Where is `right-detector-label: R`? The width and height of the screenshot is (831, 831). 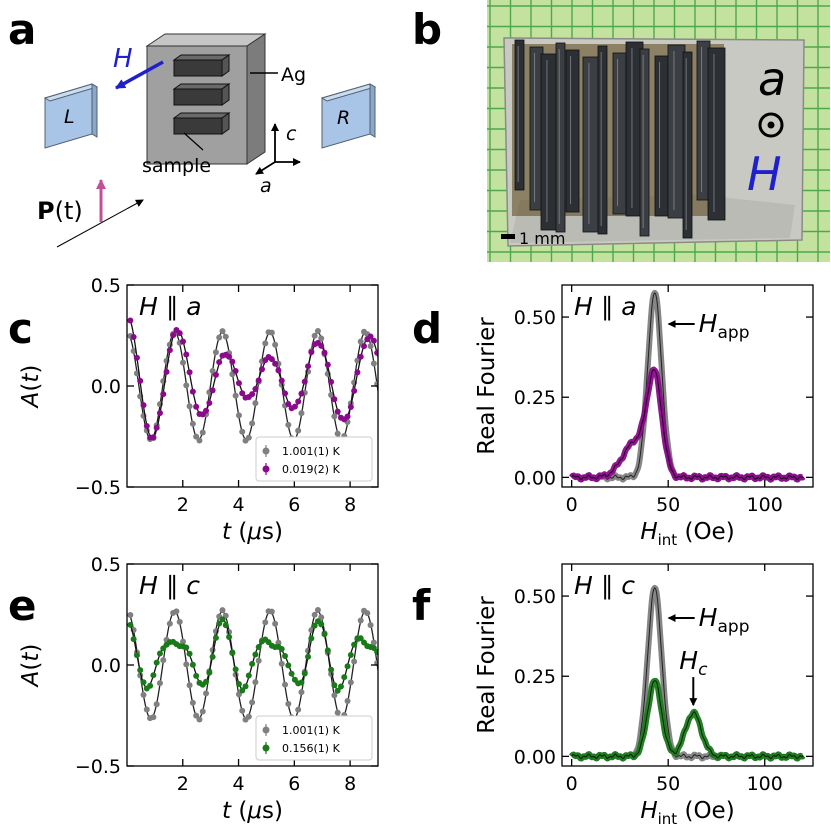
right-detector-label: R is located at coordinates (343, 118).